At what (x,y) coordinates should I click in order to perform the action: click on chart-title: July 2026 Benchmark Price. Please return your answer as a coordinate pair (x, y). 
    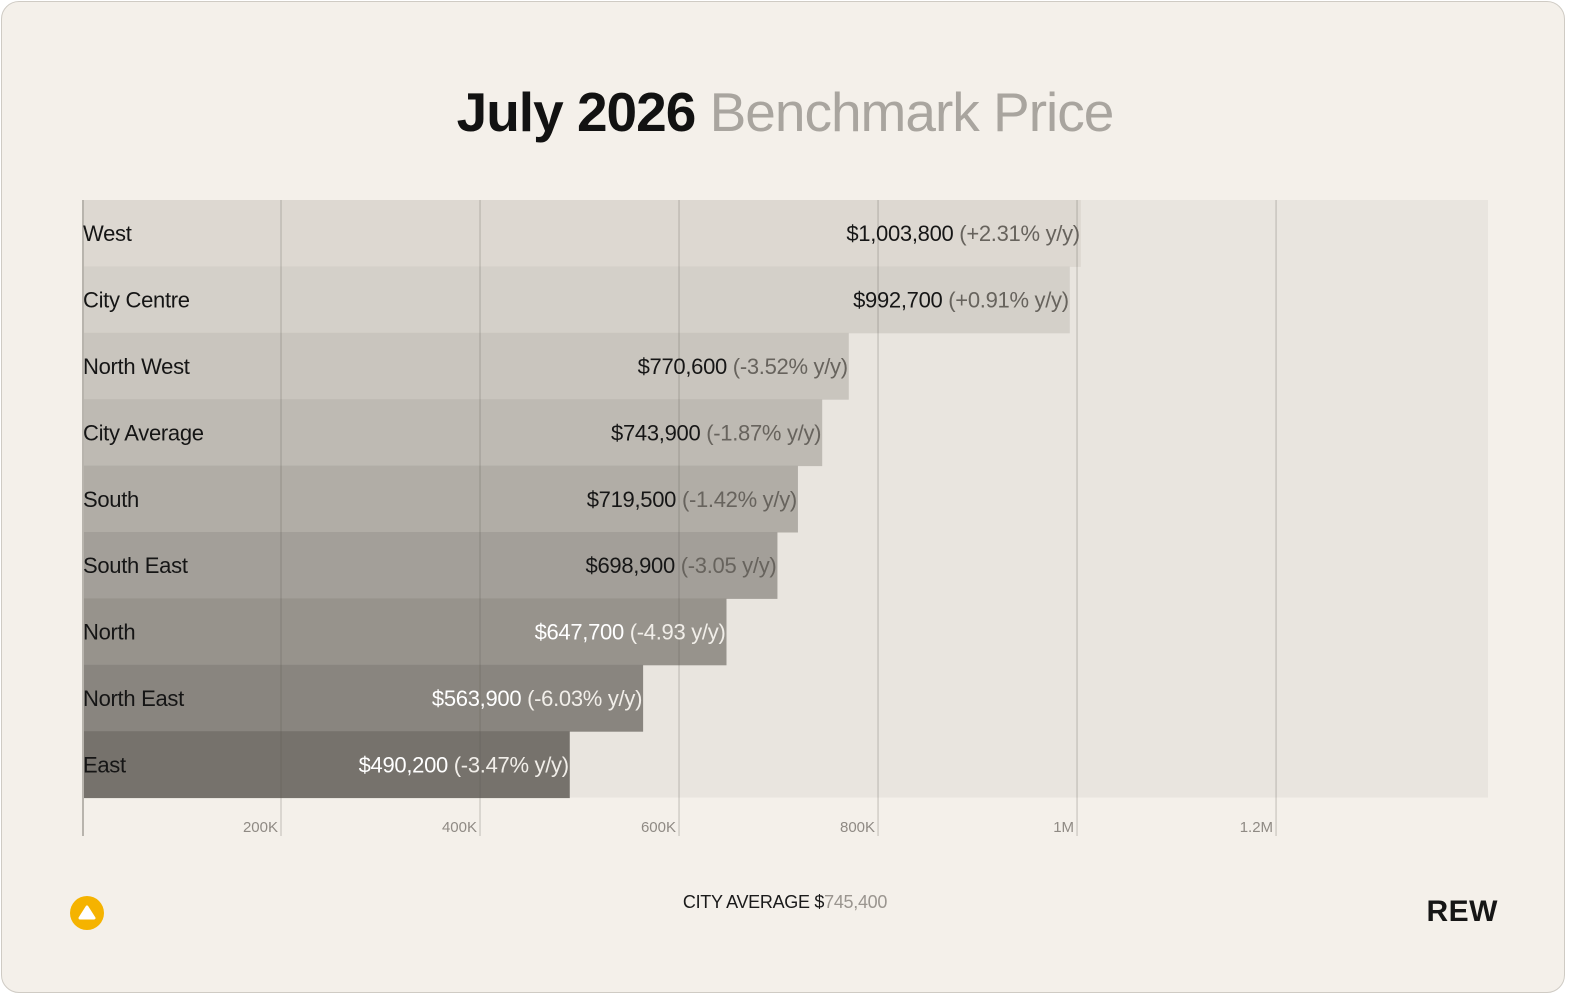
    Looking at the image, I should click on (783, 112).